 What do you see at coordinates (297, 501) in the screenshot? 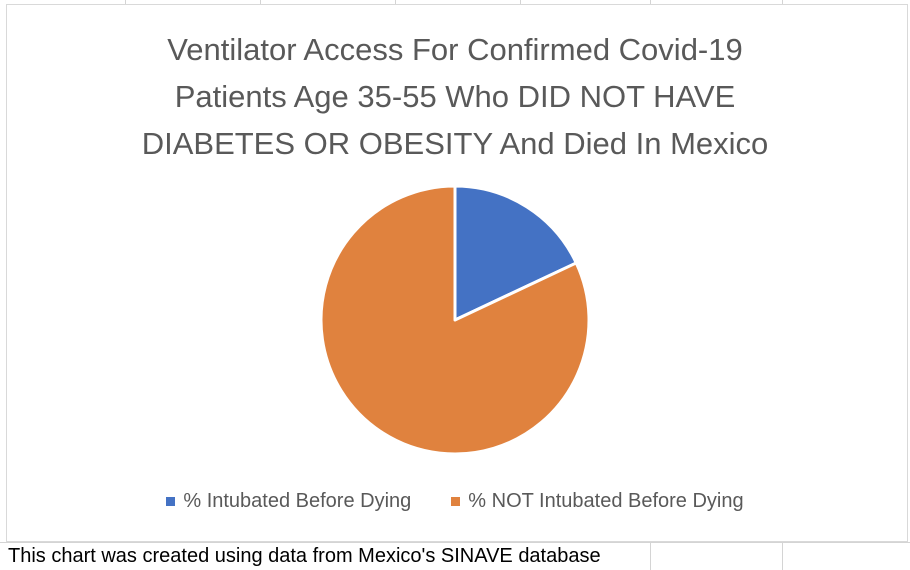
I see `legend-label-intubated: % Intubated Before Dying` at bounding box center [297, 501].